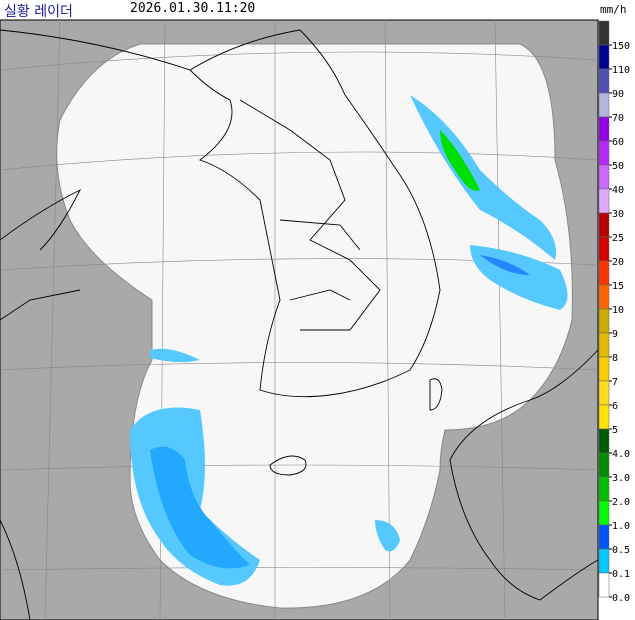  Describe the element at coordinates (615, 430) in the screenshot. I see `legend-label: 5` at that location.